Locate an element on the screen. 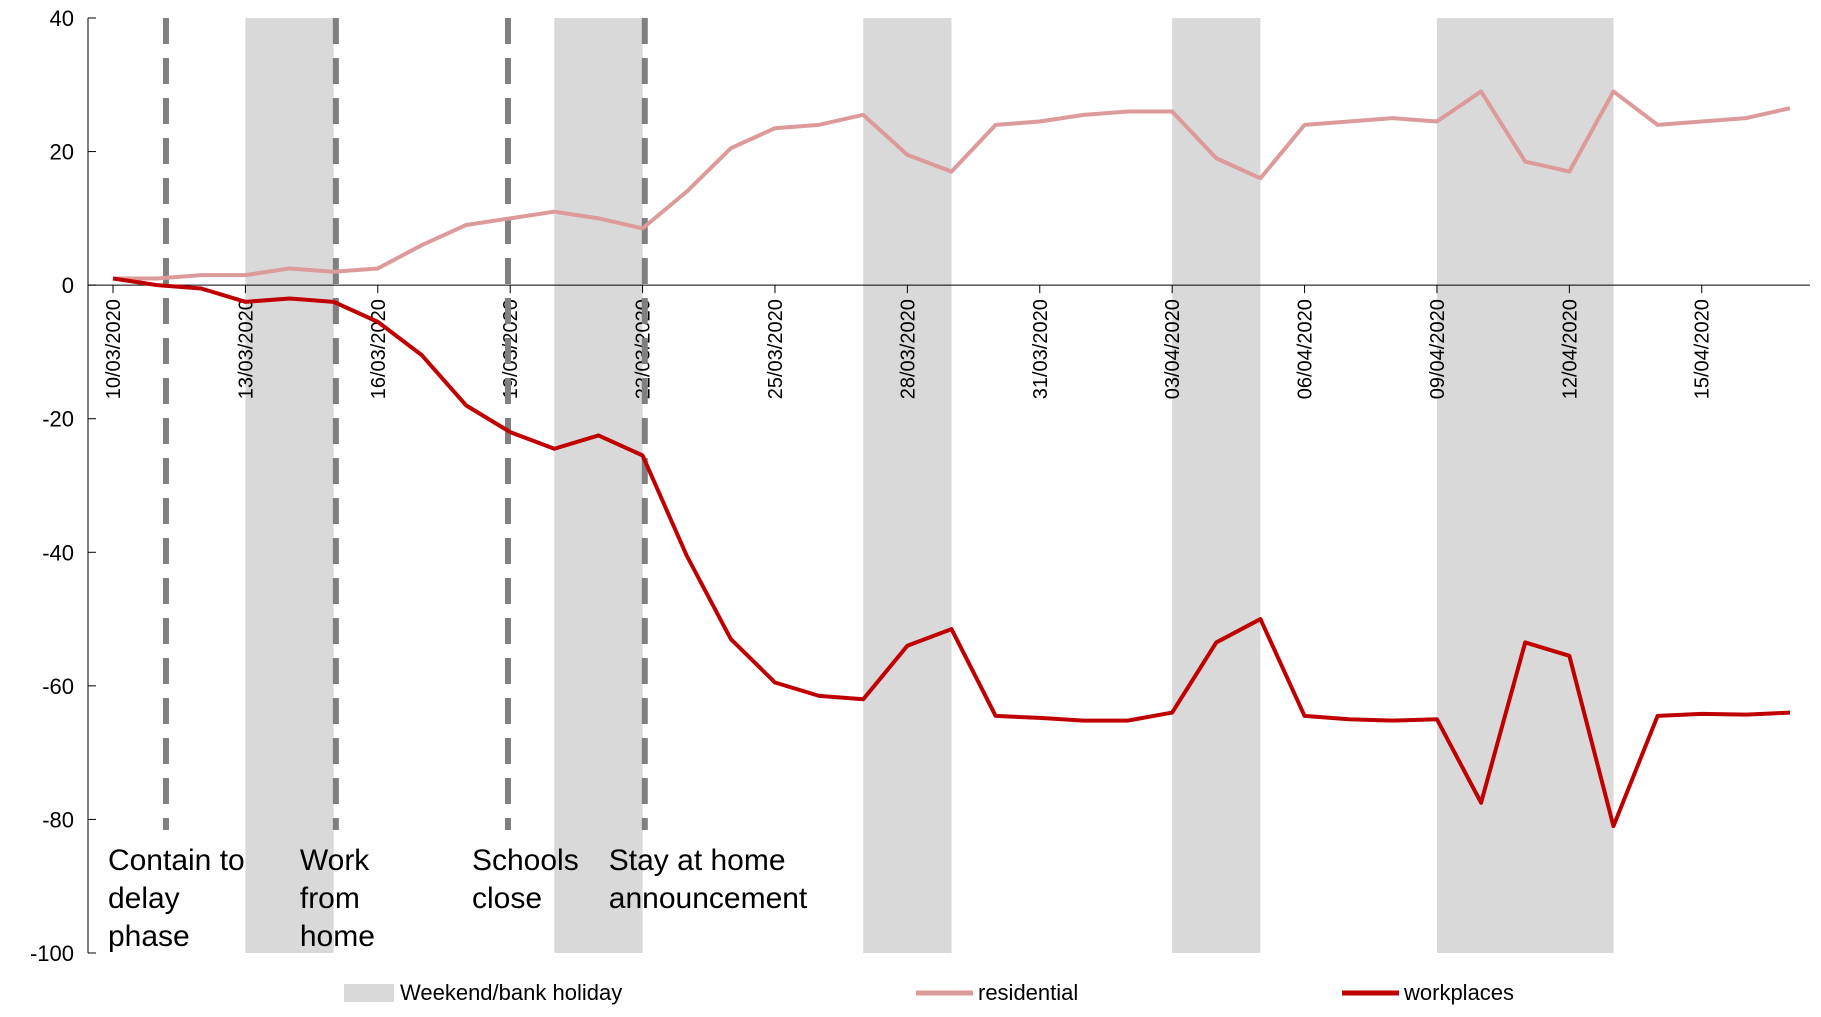 The image size is (1821, 1017). event-annotation: Schools is located at coordinates (525, 860).